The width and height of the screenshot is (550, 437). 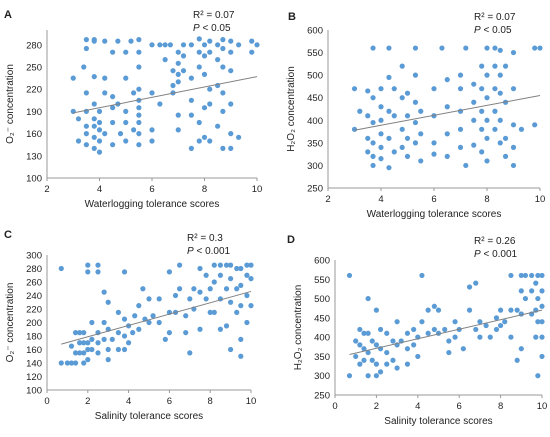 What do you see at coordinates (315, 143) in the screenshot?
I see `panel-b-y-tick-label: 350` at bounding box center [315, 143].